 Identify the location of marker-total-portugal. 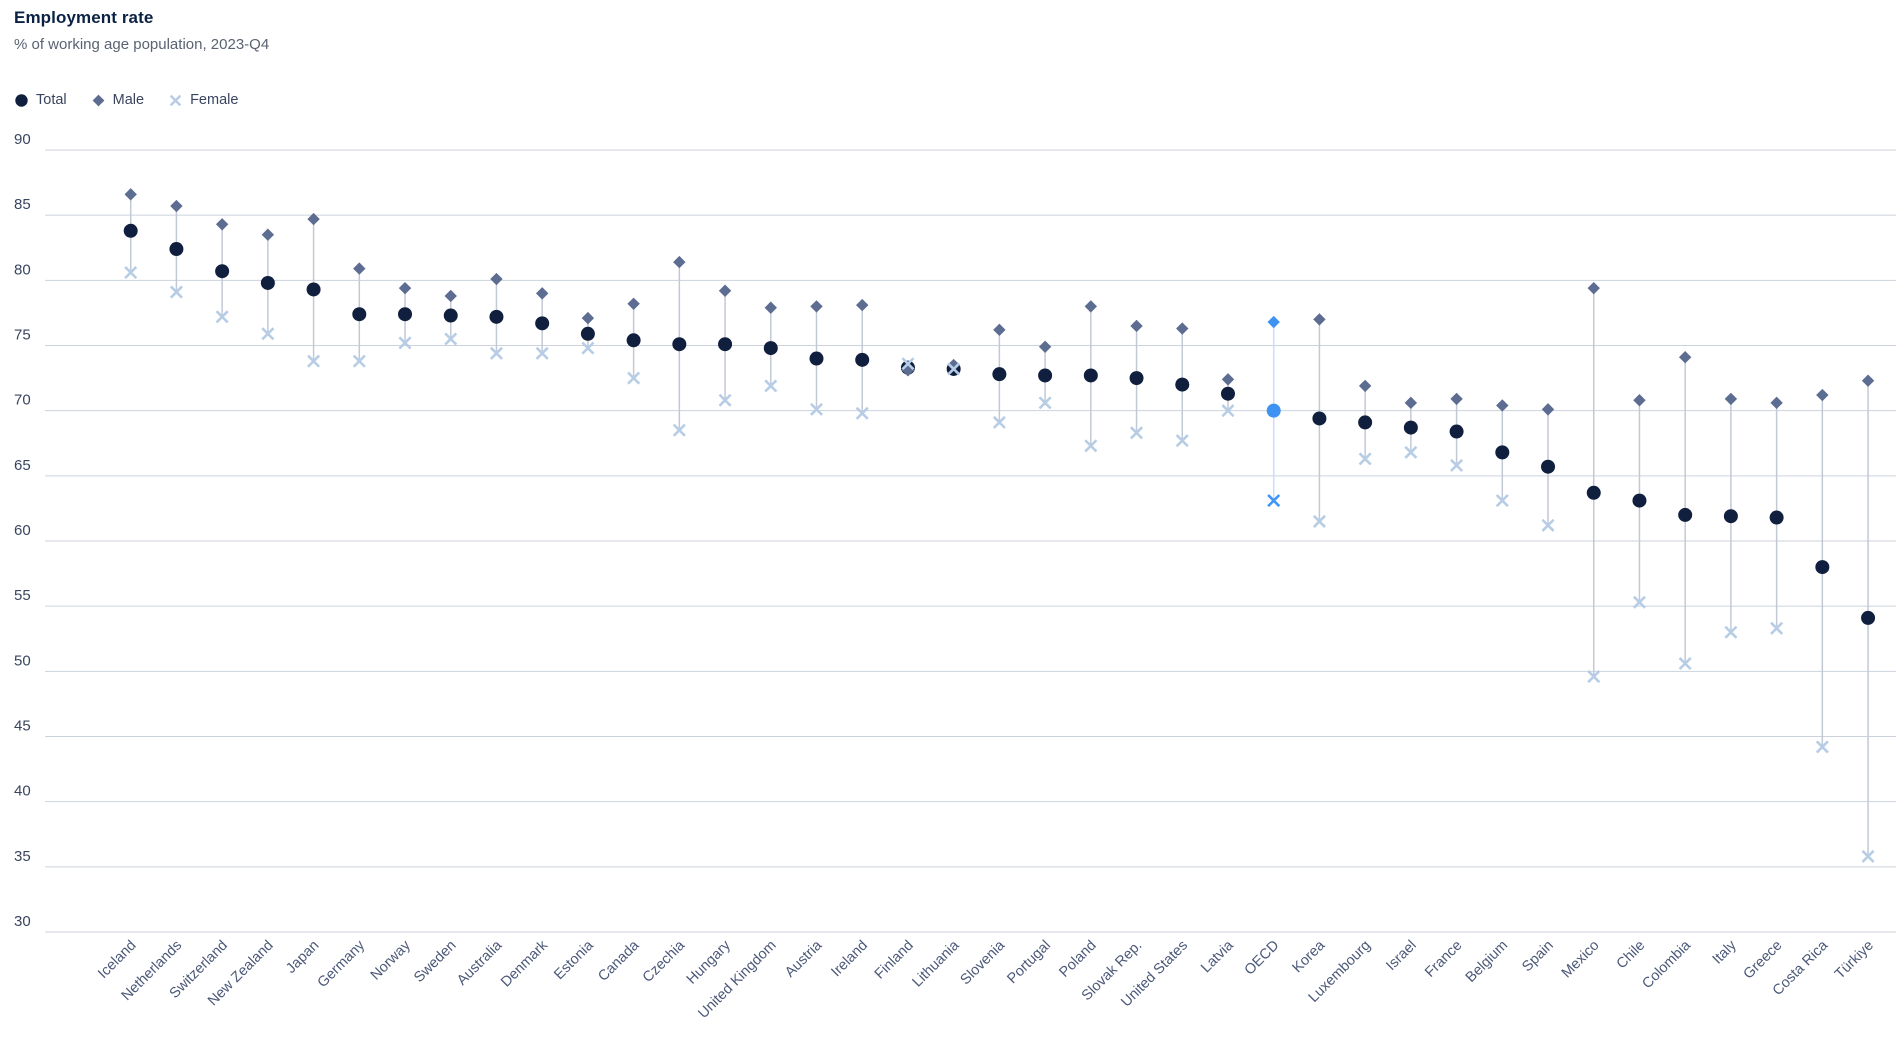
(1045, 375).